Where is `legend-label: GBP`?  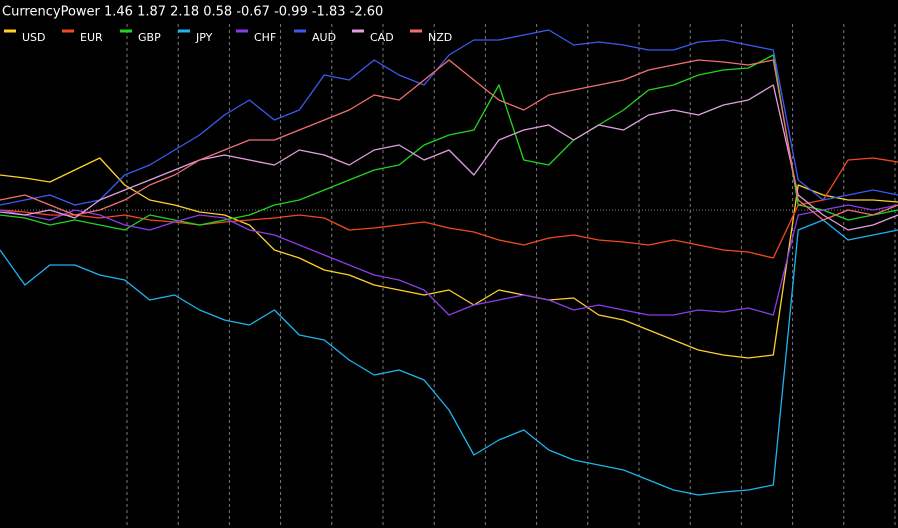 legend-label: GBP is located at coordinates (149, 37).